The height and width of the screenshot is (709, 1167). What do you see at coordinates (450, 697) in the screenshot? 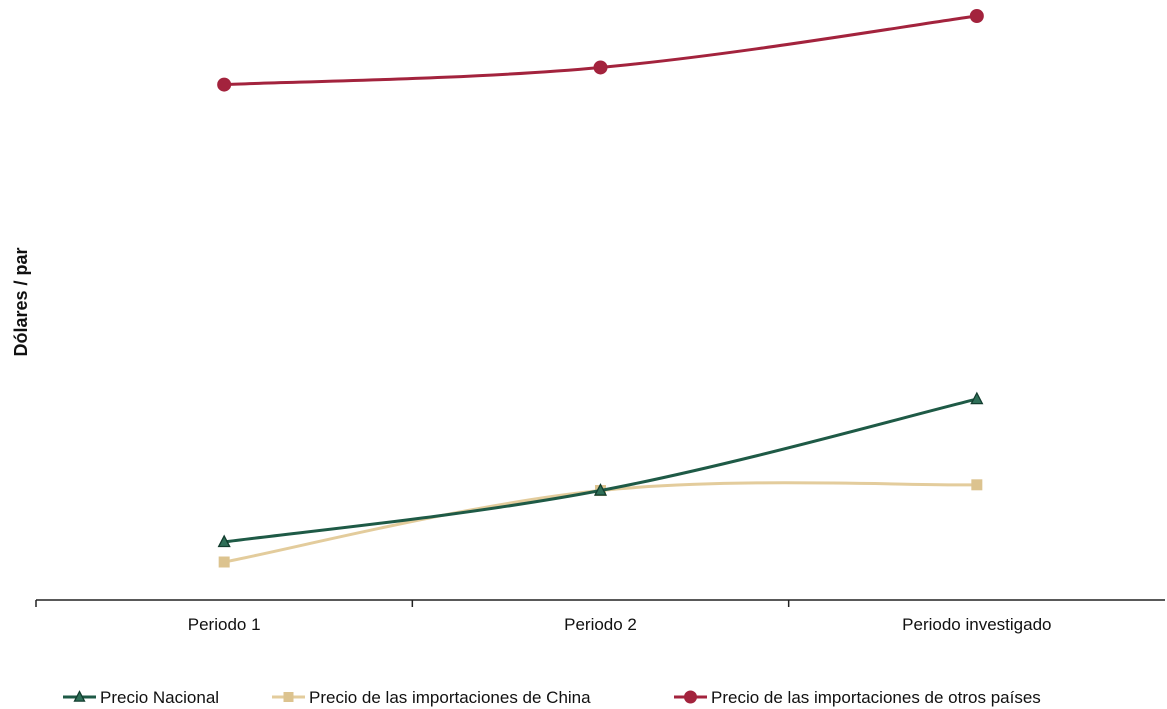
I see `legend-label: Precio de las importaciones de China` at bounding box center [450, 697].